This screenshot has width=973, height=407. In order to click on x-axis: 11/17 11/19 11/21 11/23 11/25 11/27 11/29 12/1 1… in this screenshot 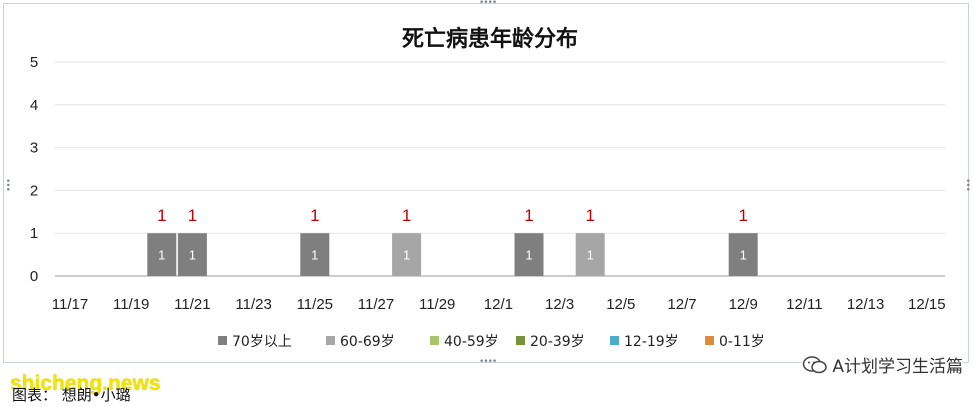, I will do `click(499, 304)`.